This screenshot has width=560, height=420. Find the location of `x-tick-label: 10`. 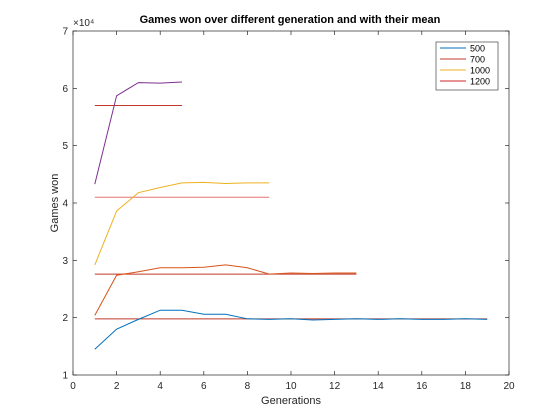

x-tick-label: 10 is located at coordinates (291, 386).